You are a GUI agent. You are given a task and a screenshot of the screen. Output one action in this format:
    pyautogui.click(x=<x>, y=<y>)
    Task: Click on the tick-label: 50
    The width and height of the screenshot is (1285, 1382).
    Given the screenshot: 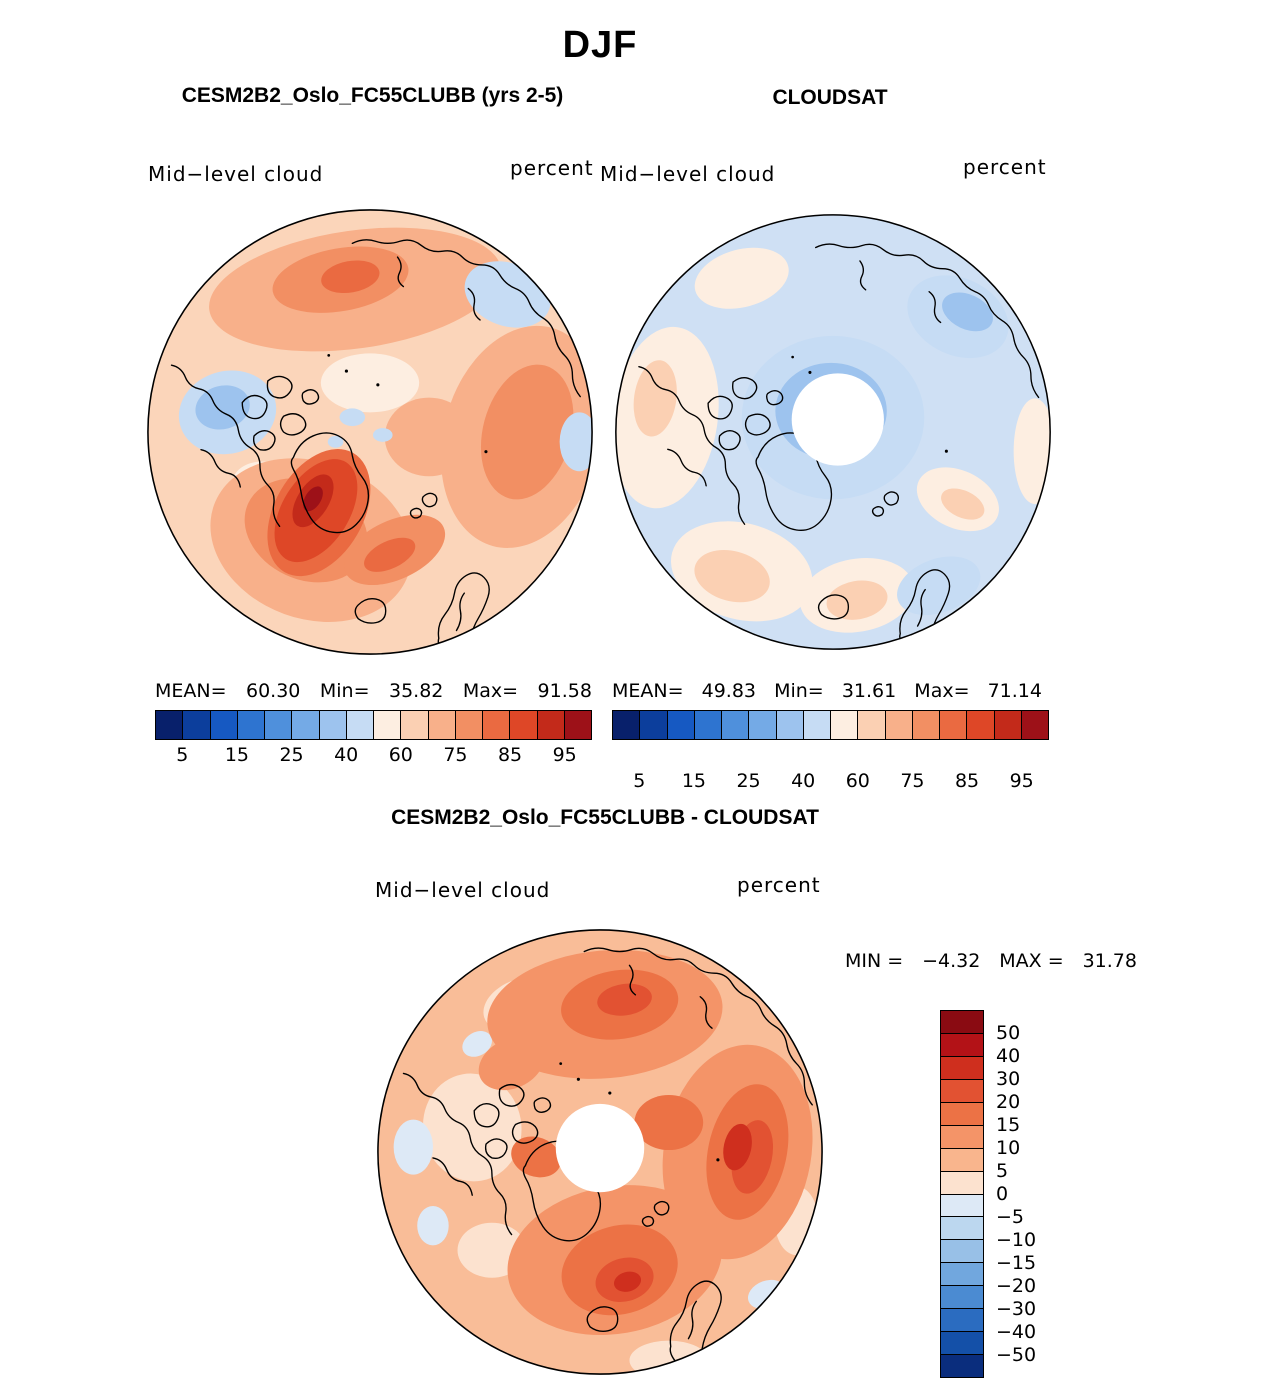 What is the action you would take?
    pyautogui.click(x=1008, y=1033)
    